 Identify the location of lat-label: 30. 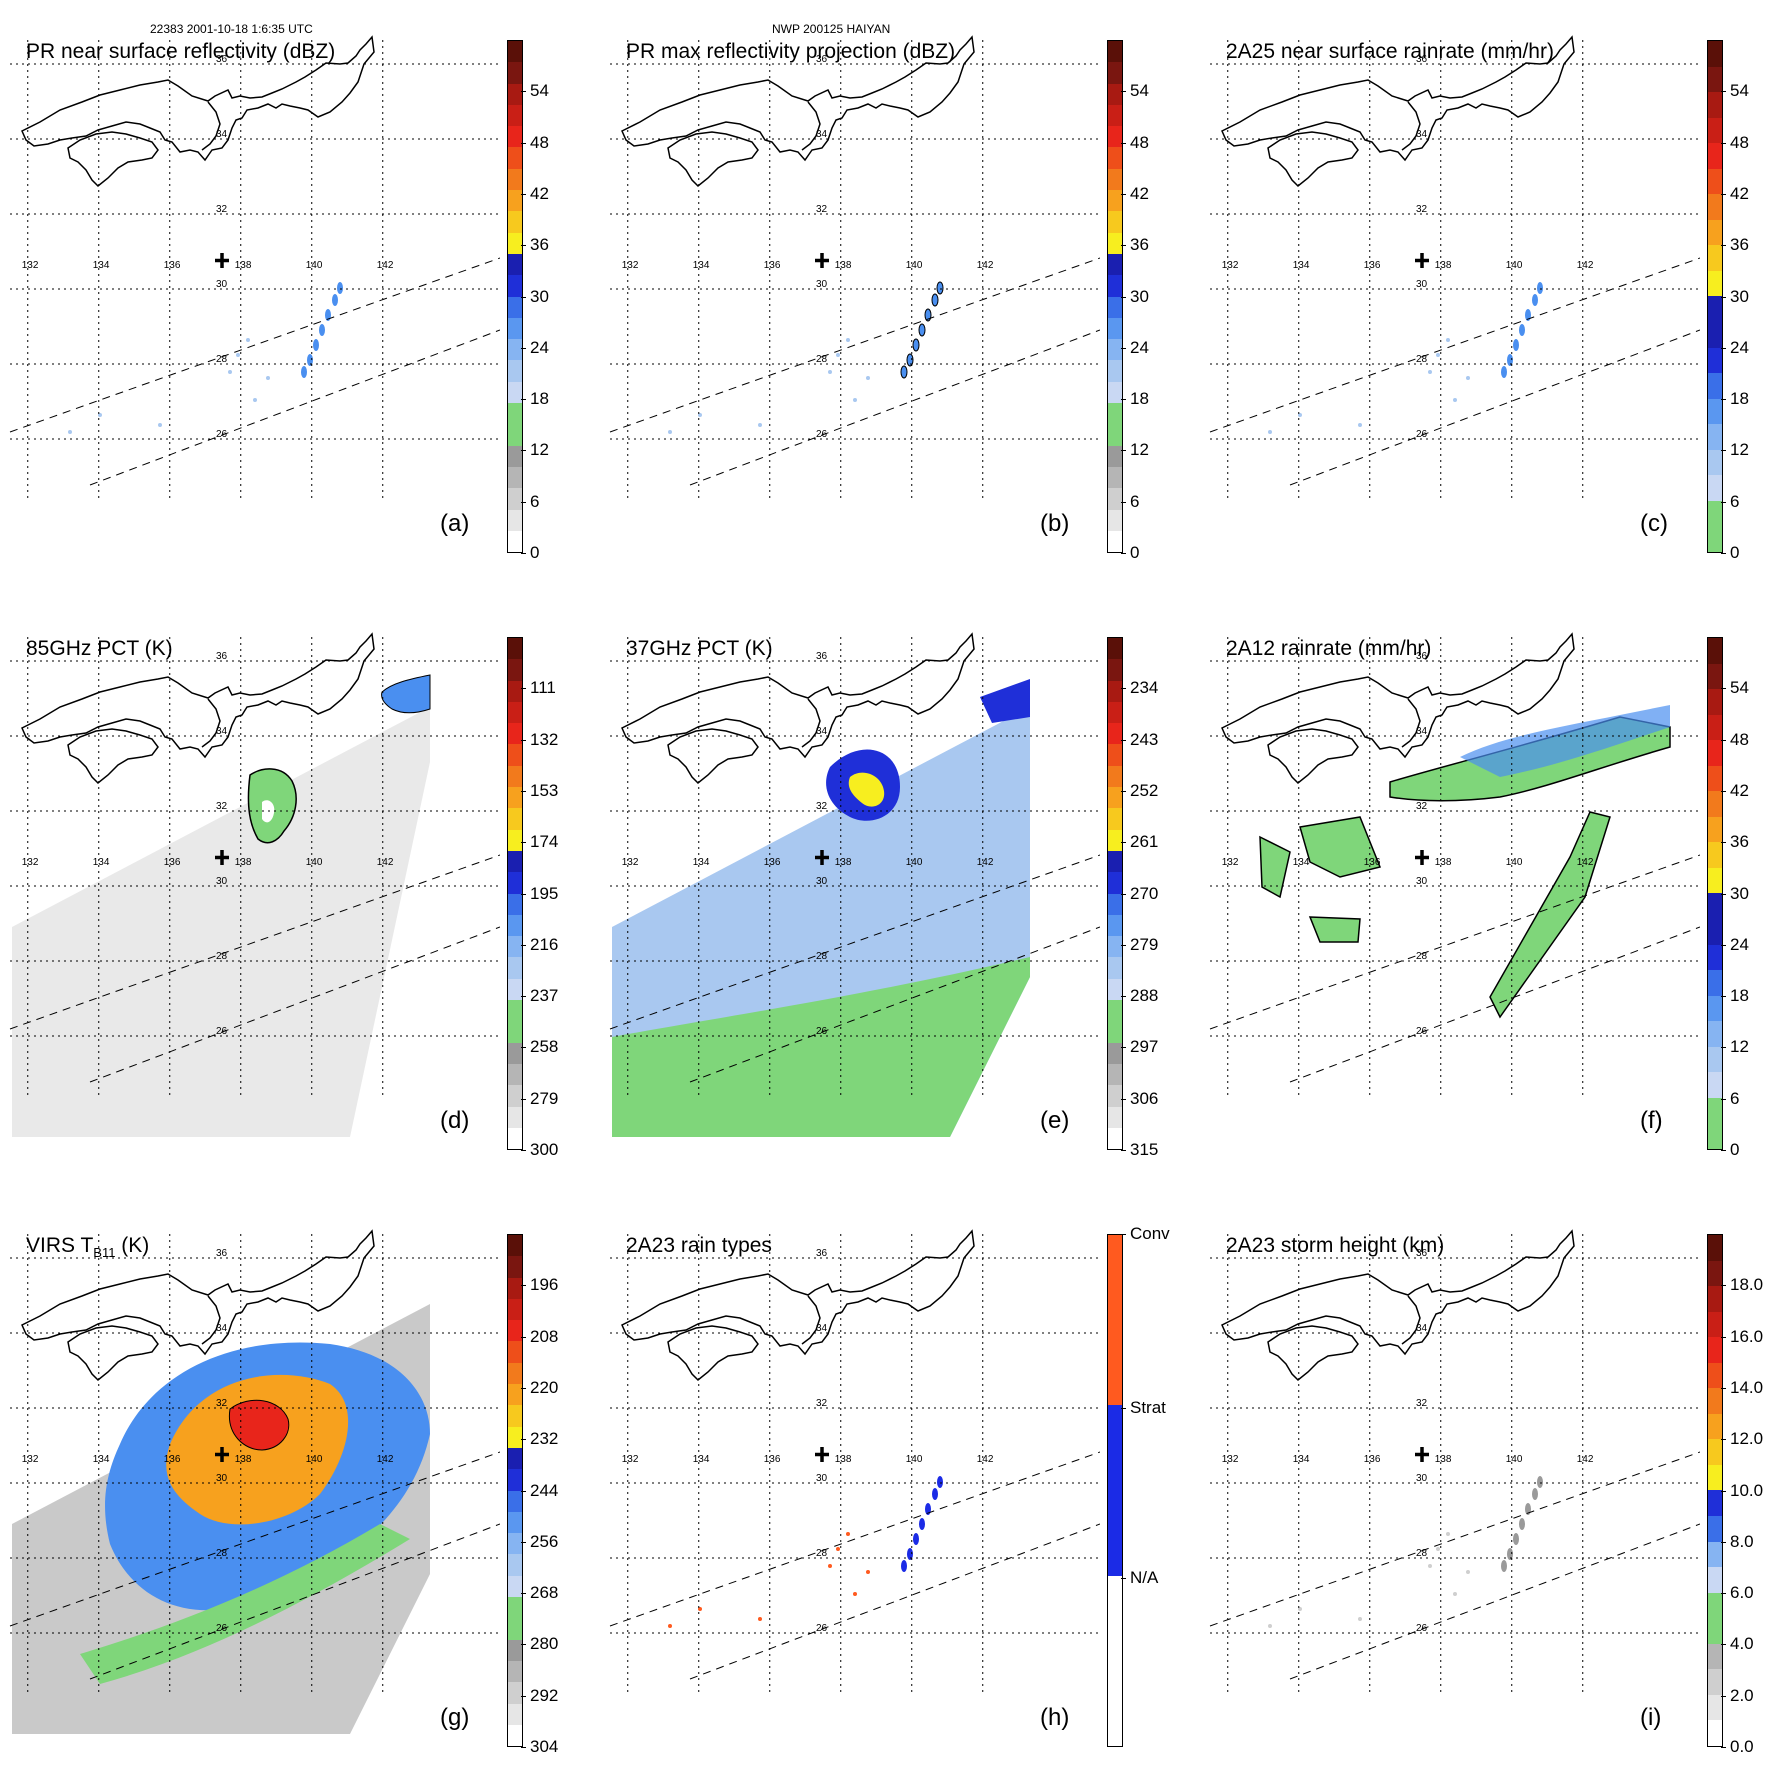
(1422, 881).